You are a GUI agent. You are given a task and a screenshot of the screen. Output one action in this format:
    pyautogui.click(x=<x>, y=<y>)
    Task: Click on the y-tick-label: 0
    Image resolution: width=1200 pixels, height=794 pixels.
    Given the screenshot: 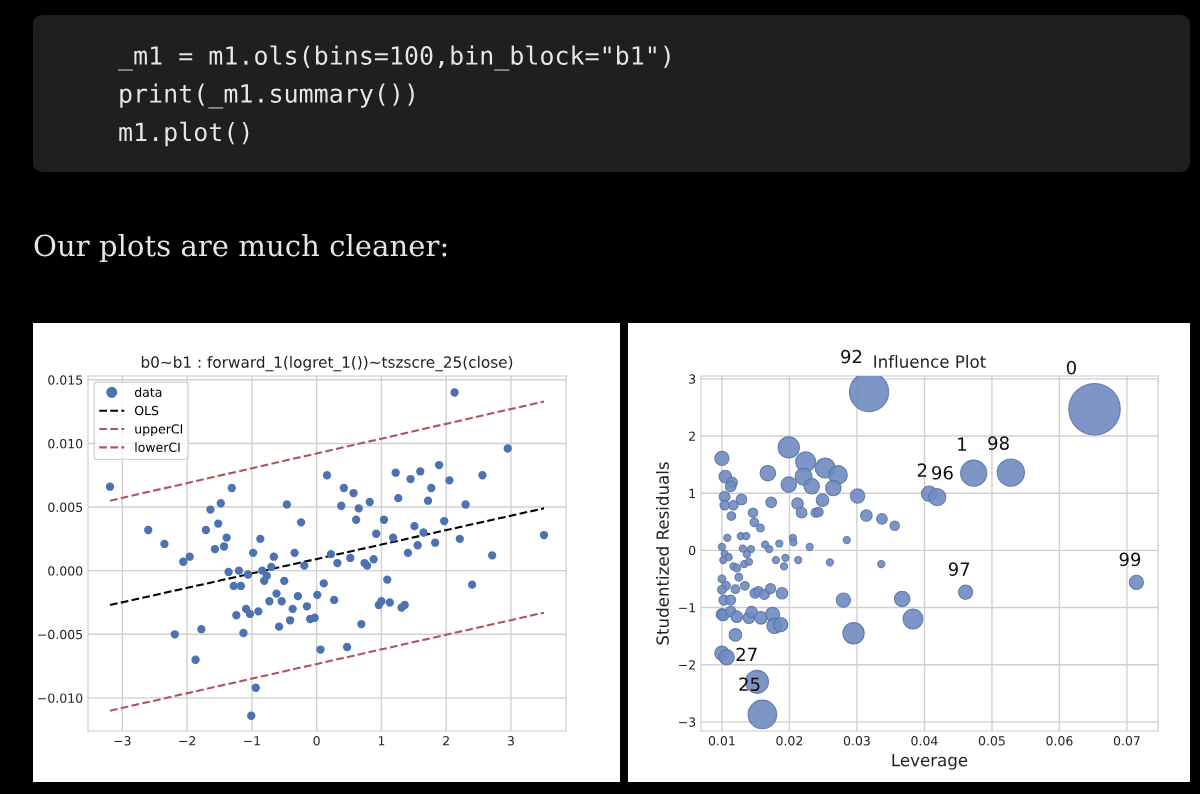 What is the action you would take?
    pyautogui.click(x=692, y=550)
    